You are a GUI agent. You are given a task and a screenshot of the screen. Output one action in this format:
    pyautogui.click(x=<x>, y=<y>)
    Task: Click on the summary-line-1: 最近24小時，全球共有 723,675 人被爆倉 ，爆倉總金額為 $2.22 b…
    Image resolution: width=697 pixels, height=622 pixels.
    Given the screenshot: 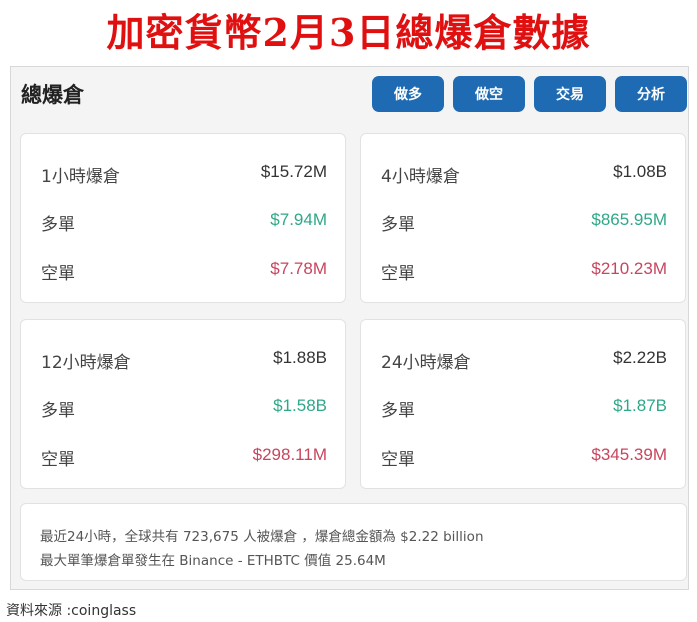 What is the action you would take?
    pyautogui.click(x=262, y=537)
    